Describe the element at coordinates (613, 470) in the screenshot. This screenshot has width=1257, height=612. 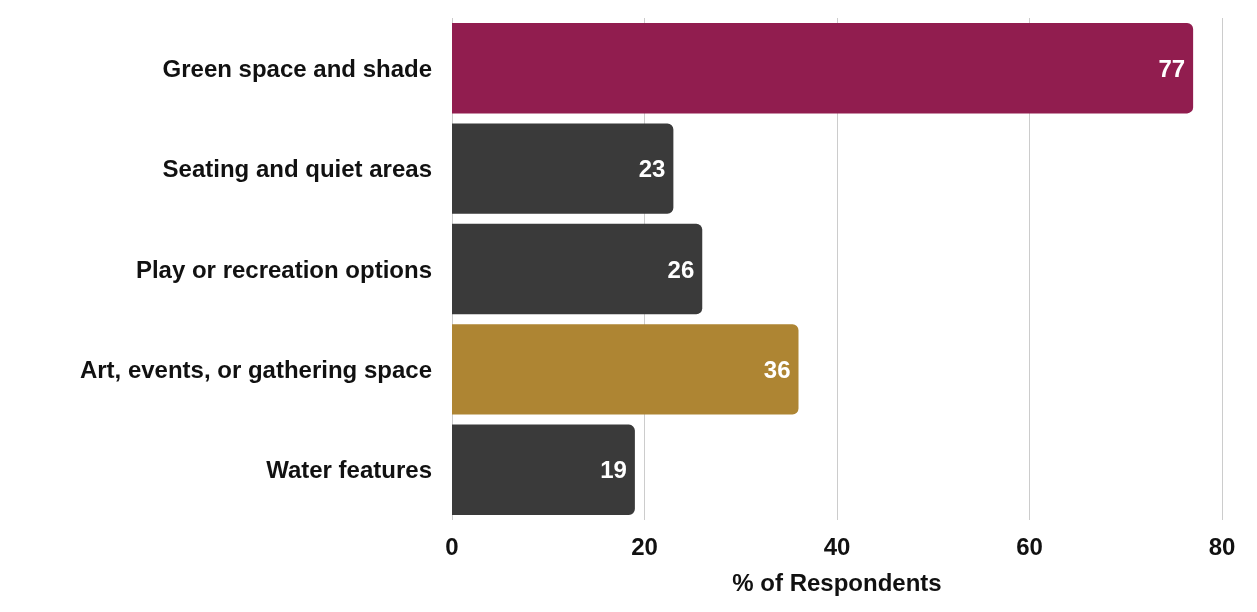
I see `data-label: 19` at that location.